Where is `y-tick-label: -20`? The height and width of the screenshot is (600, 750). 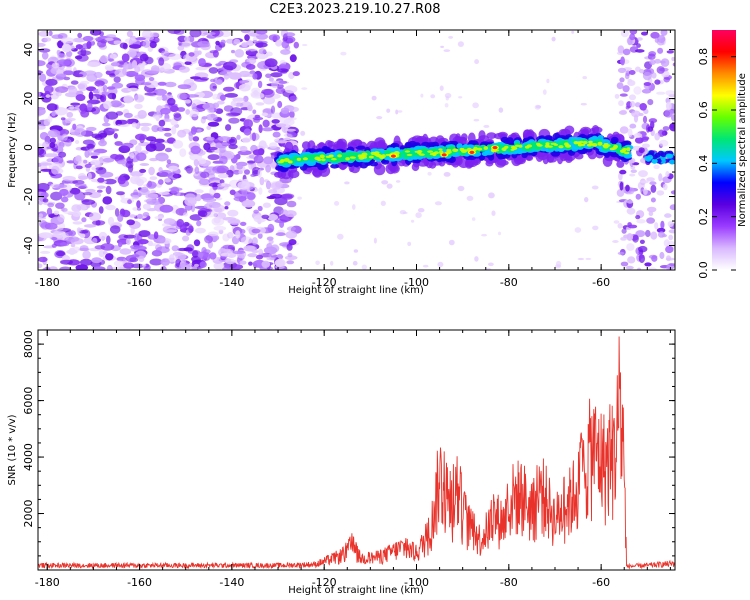
y-tick-label: -20 is located at coordinates (28, 197).